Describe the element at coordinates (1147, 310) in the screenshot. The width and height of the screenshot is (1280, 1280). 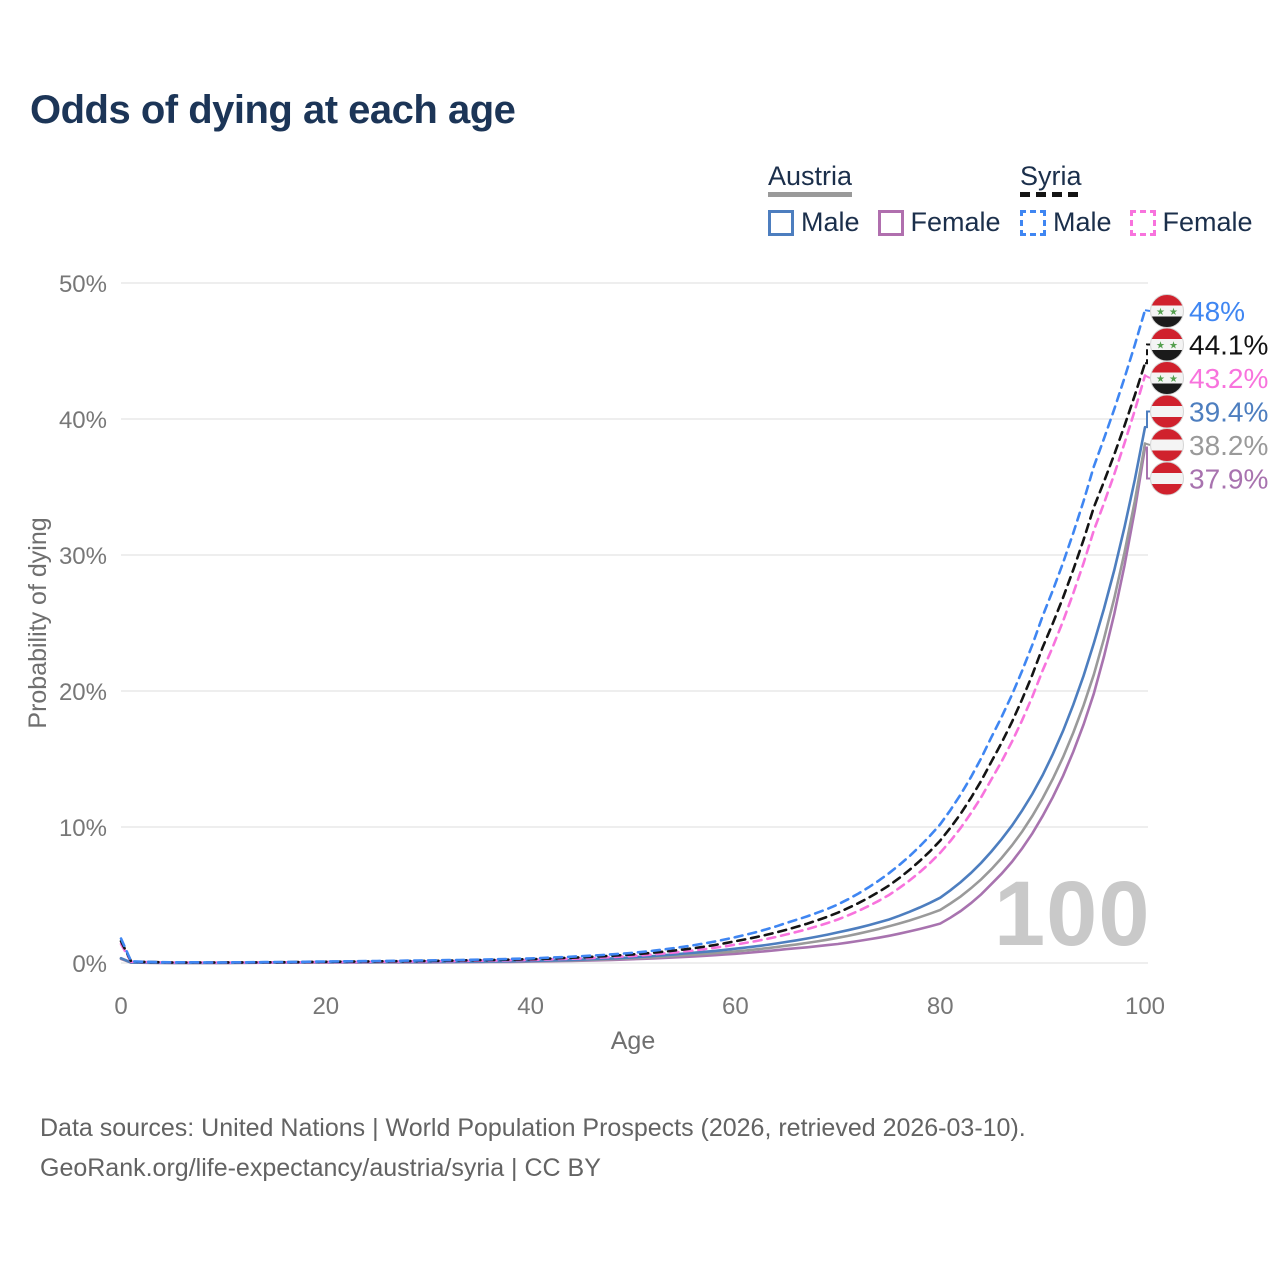
I see `label-connector-syria-male` at that location.